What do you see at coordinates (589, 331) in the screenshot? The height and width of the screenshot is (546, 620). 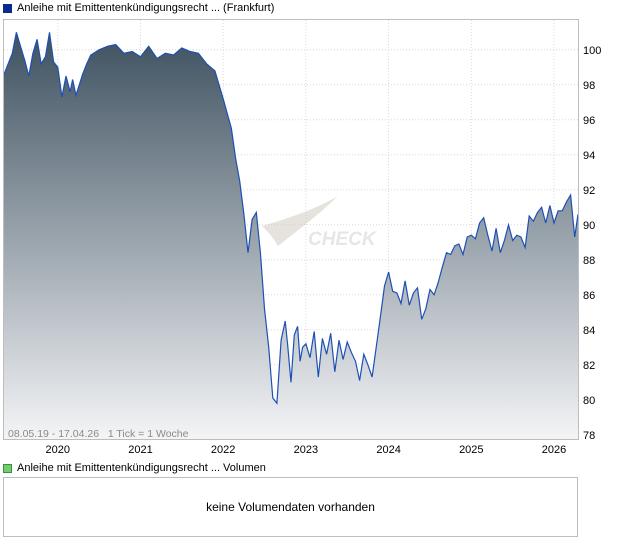 I see `y-tick-label: 84` at bounding box center [589, 331].